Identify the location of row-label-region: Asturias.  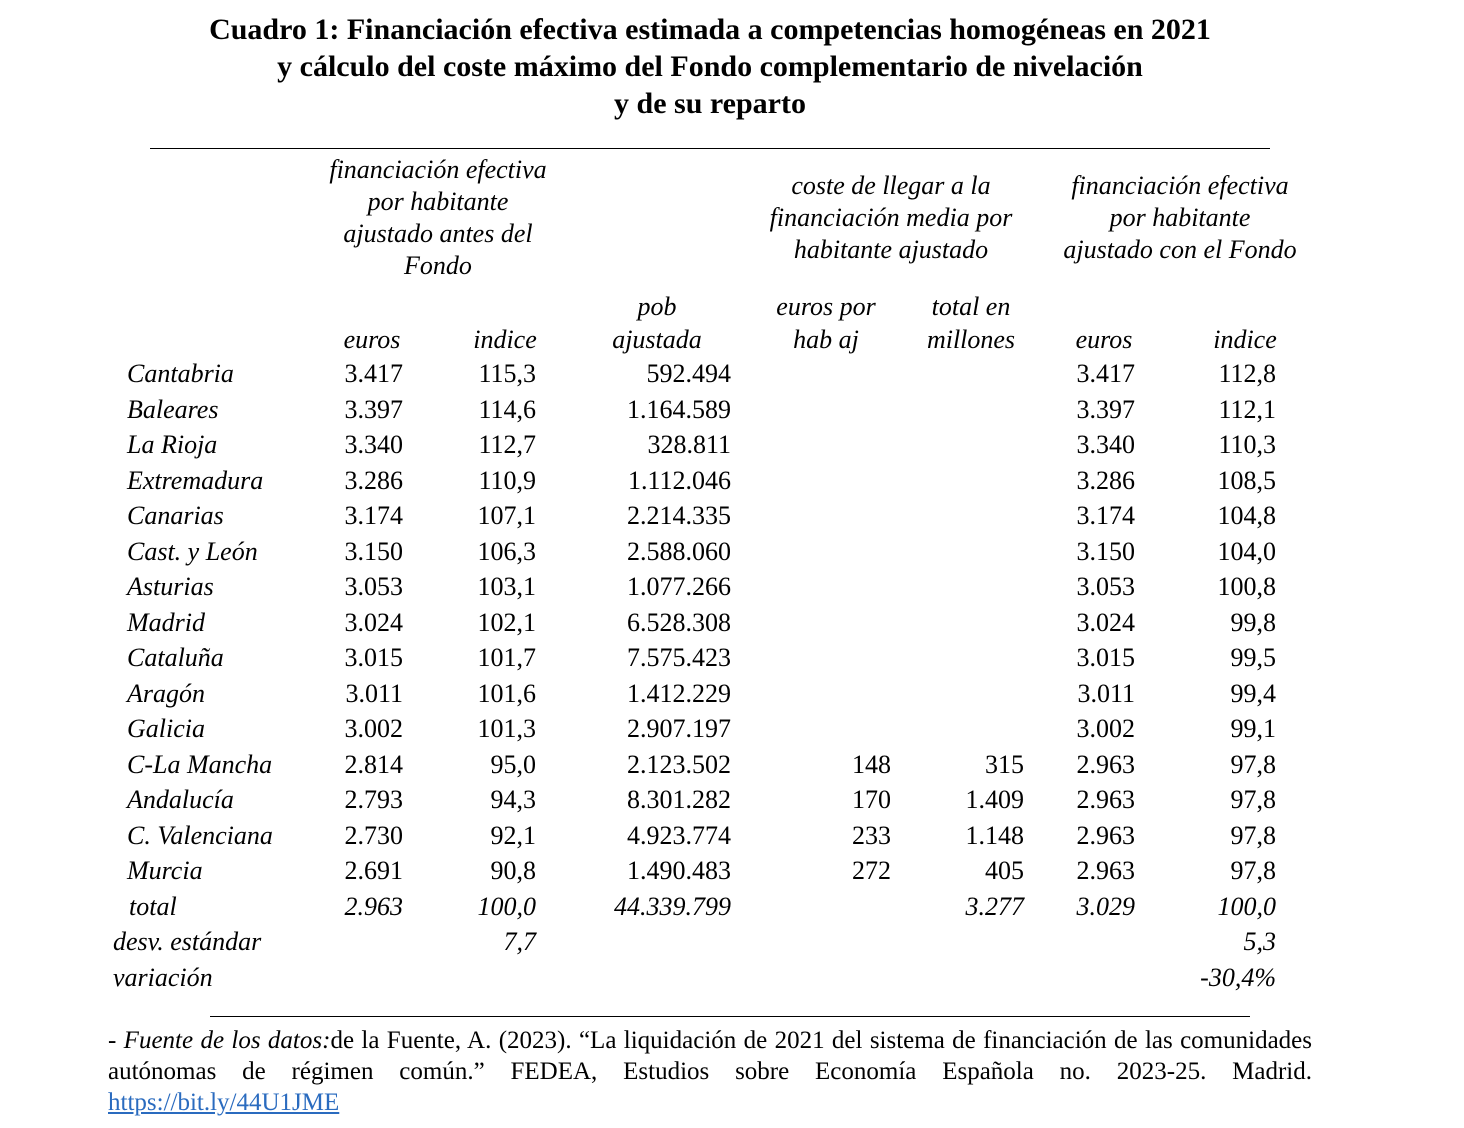
(170, 586).